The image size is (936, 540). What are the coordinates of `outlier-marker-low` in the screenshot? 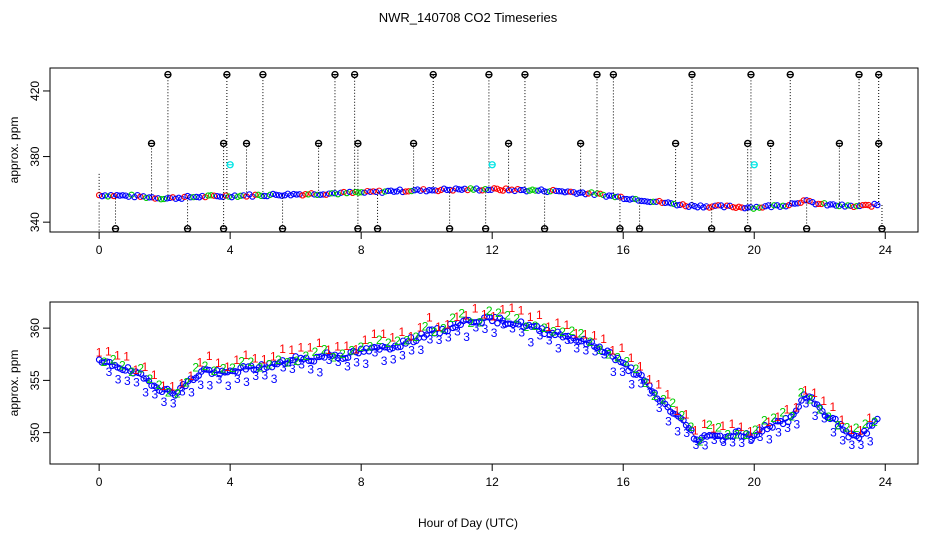 It's located at (377, 229).